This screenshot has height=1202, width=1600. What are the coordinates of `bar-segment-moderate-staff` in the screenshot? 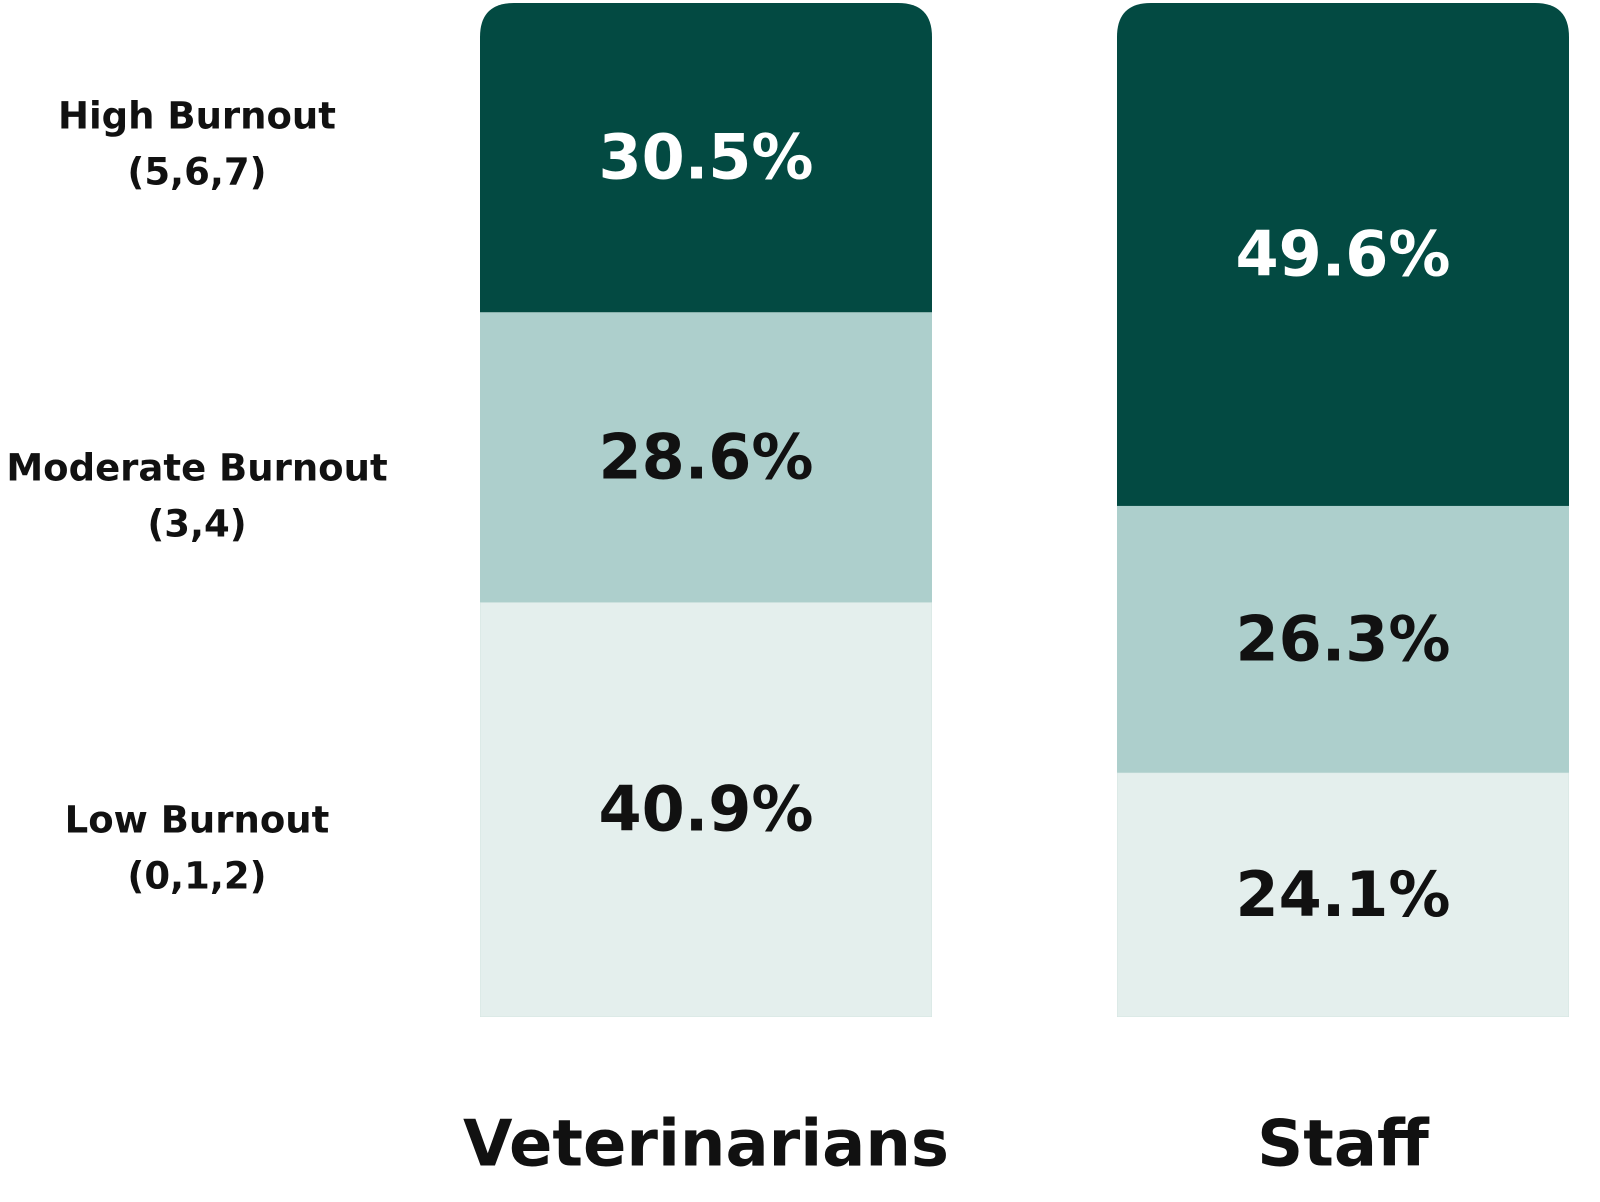 It's located at (1343, 639).